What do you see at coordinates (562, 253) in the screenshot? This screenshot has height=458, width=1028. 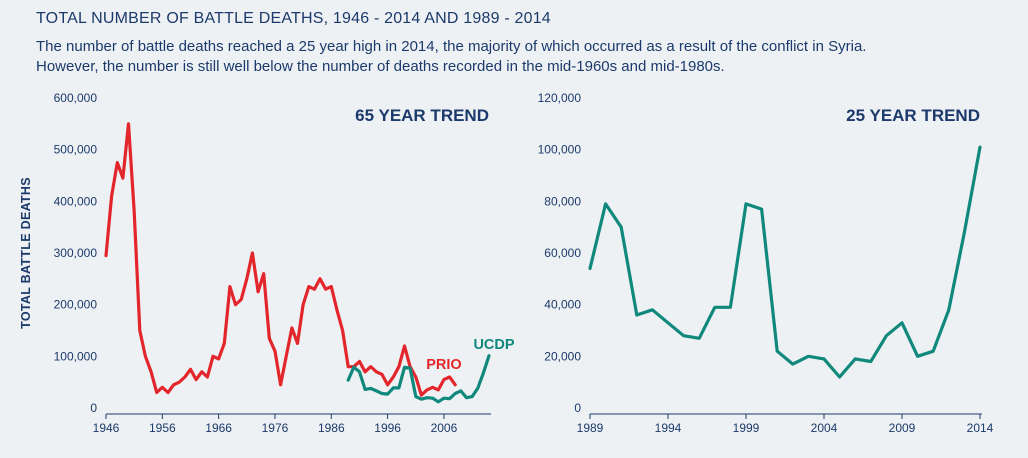 I see `y-tick-label: 60,000` at bounding box center [562, 253].